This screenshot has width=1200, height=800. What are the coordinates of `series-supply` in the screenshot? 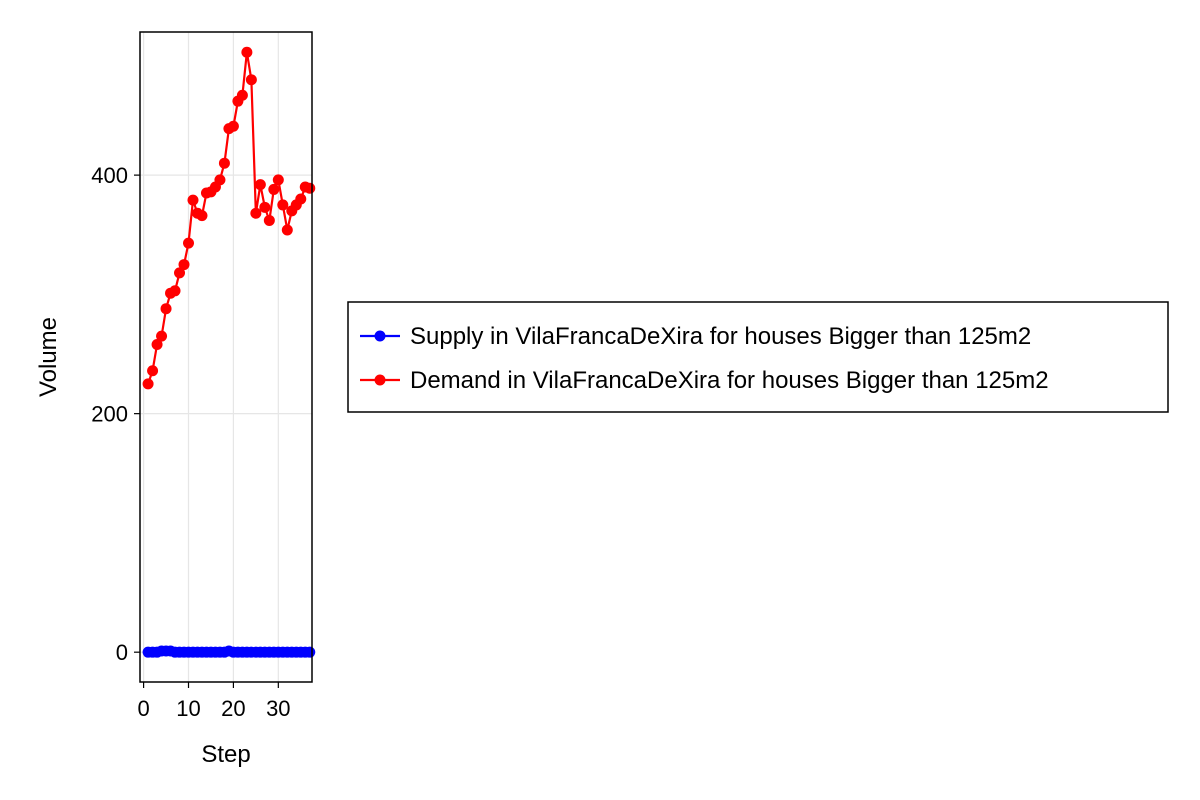 It's located at (229, 651).